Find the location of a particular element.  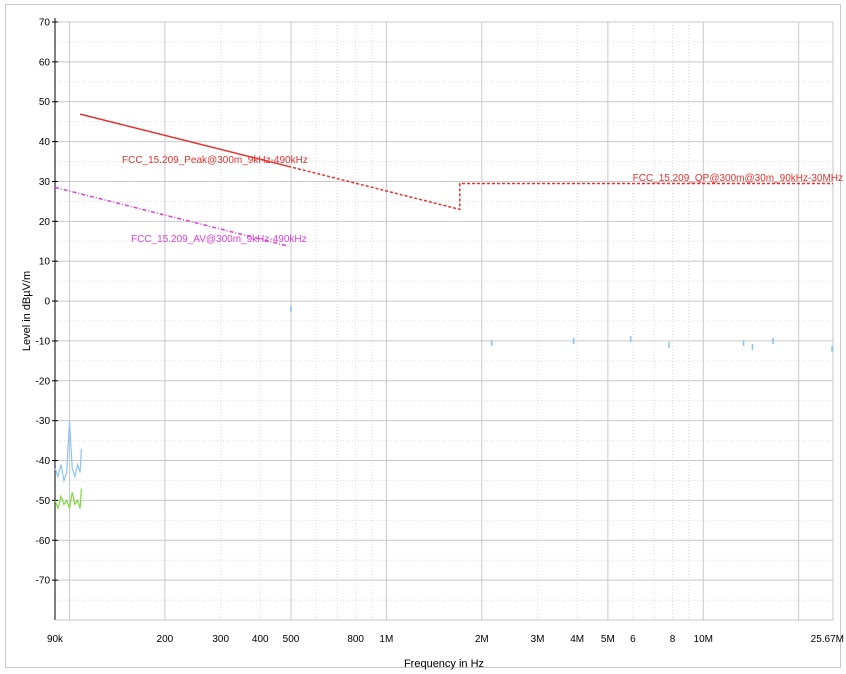

x-tick-label: 25.67M is located at coordinates (827, 639).